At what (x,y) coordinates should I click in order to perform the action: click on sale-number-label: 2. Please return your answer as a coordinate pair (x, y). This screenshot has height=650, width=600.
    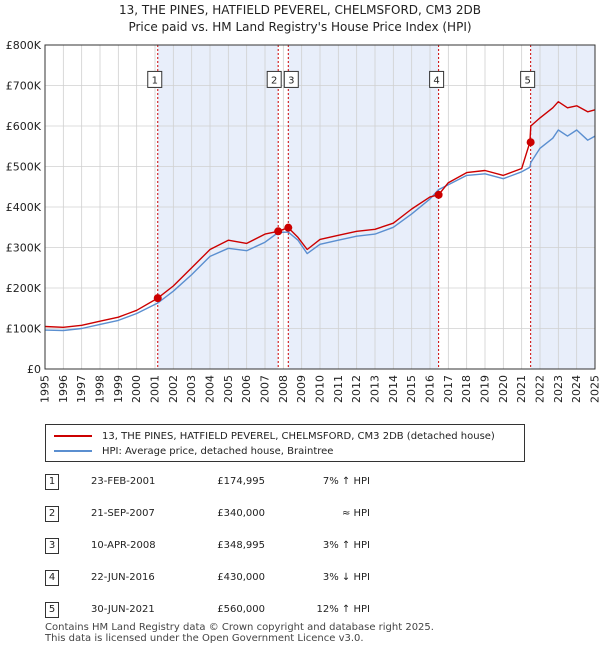
    Looking at the image, I should click on (274, 80).